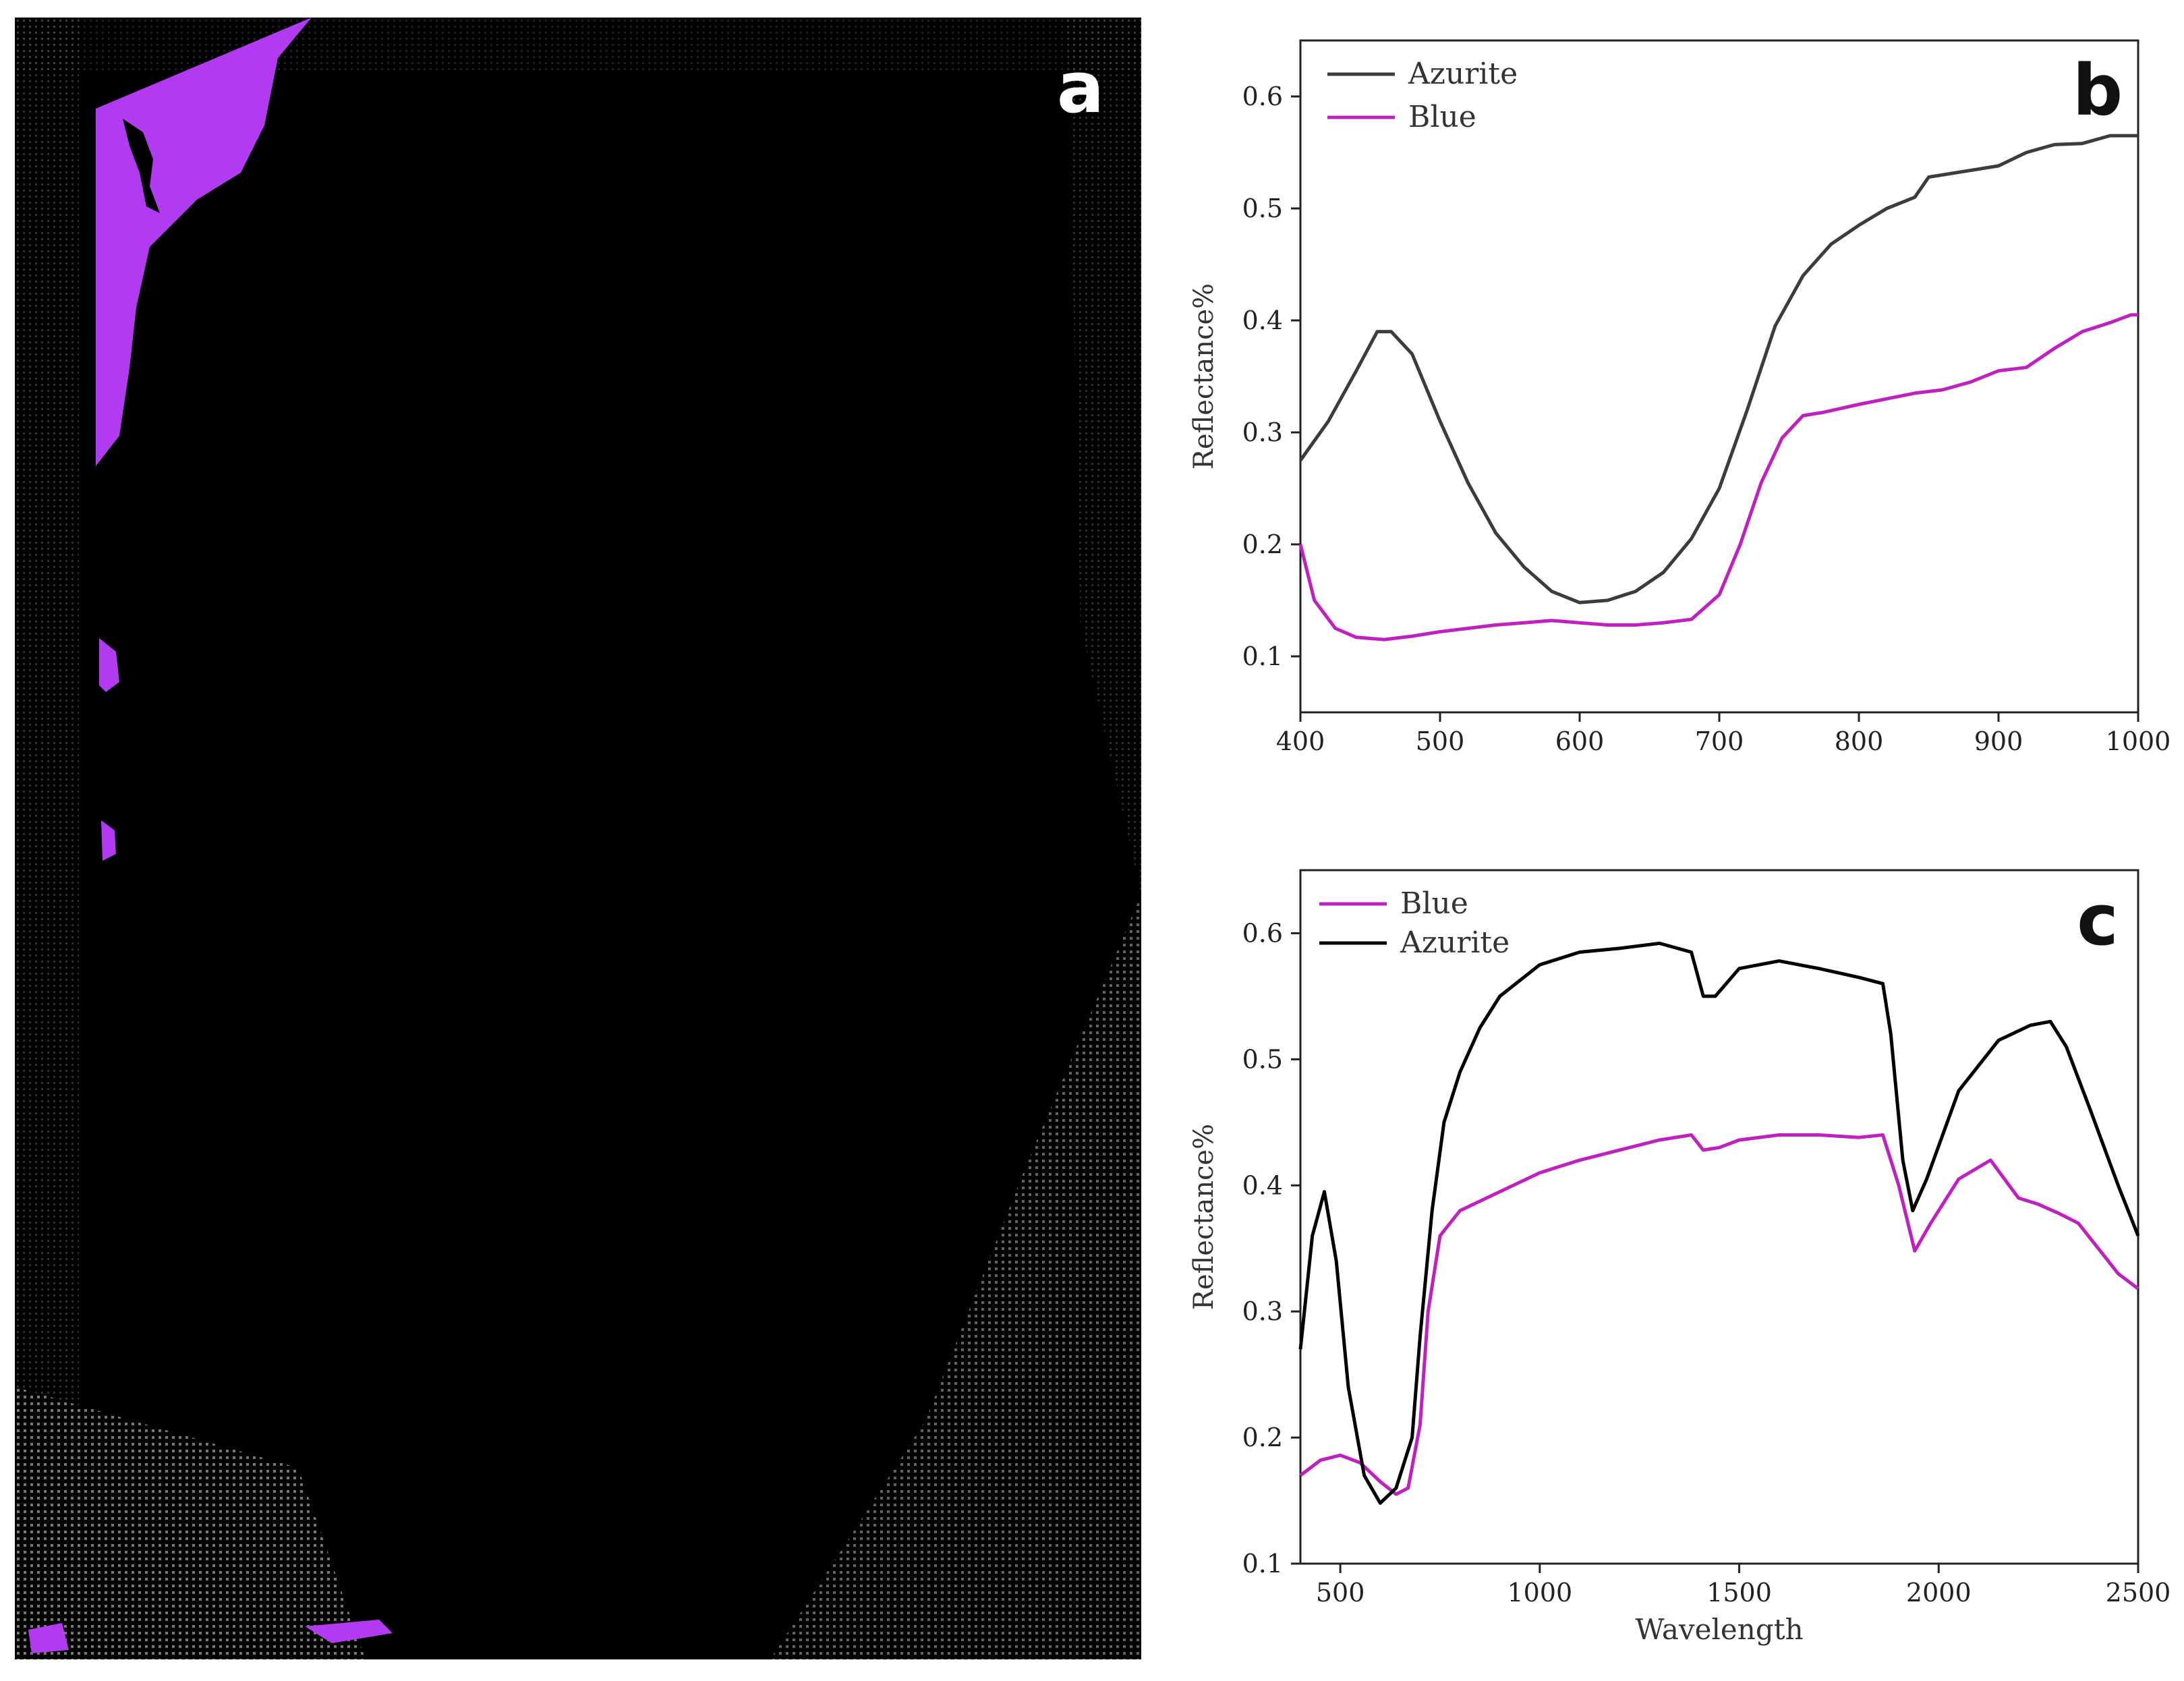 The image size is (2184, 1681). I want to click on x-tick-label: 400, so click(1300, 741).